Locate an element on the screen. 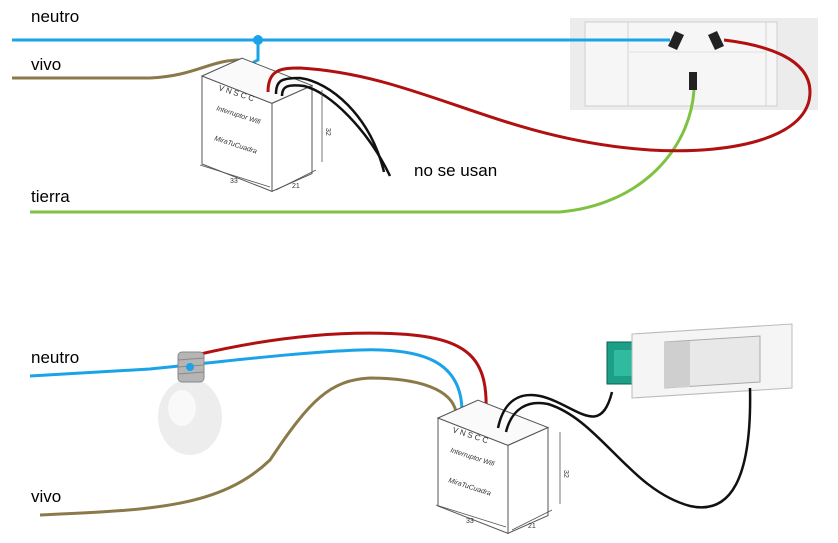  neutral-wire-bottom is located at coordinates (246, 380).